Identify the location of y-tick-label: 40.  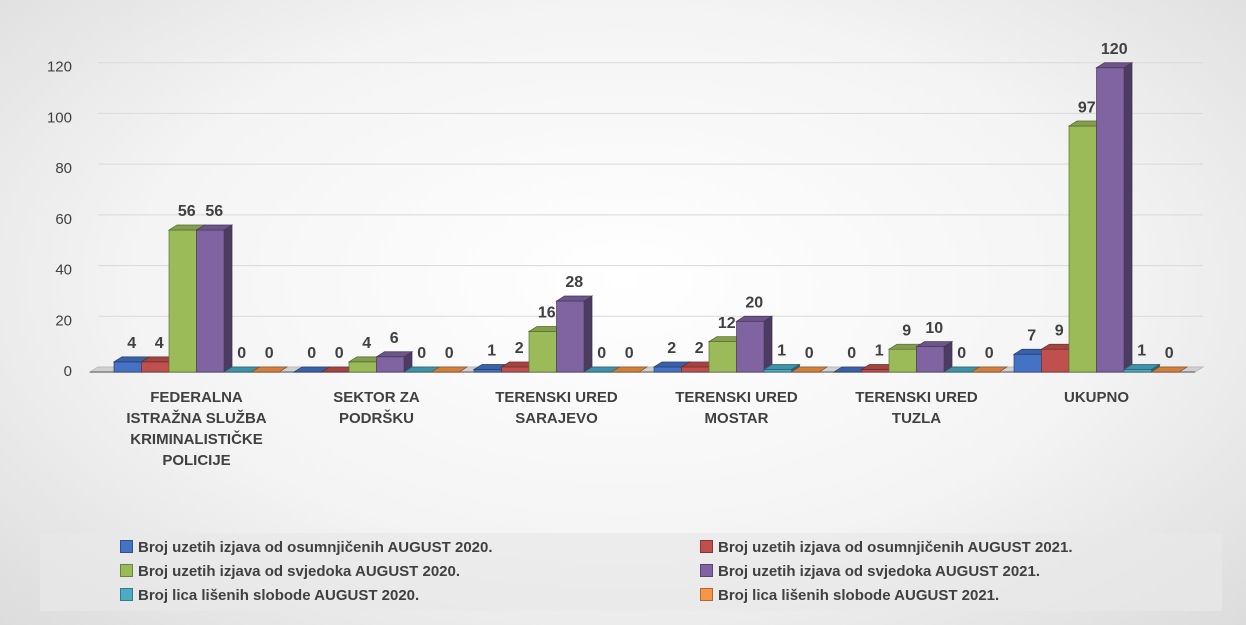
(63, 270).